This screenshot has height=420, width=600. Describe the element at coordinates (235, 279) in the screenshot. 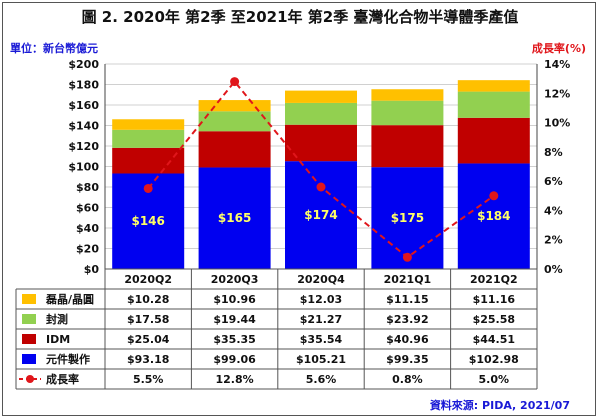

I see `x-tick-label: 2020Q3` at that location.